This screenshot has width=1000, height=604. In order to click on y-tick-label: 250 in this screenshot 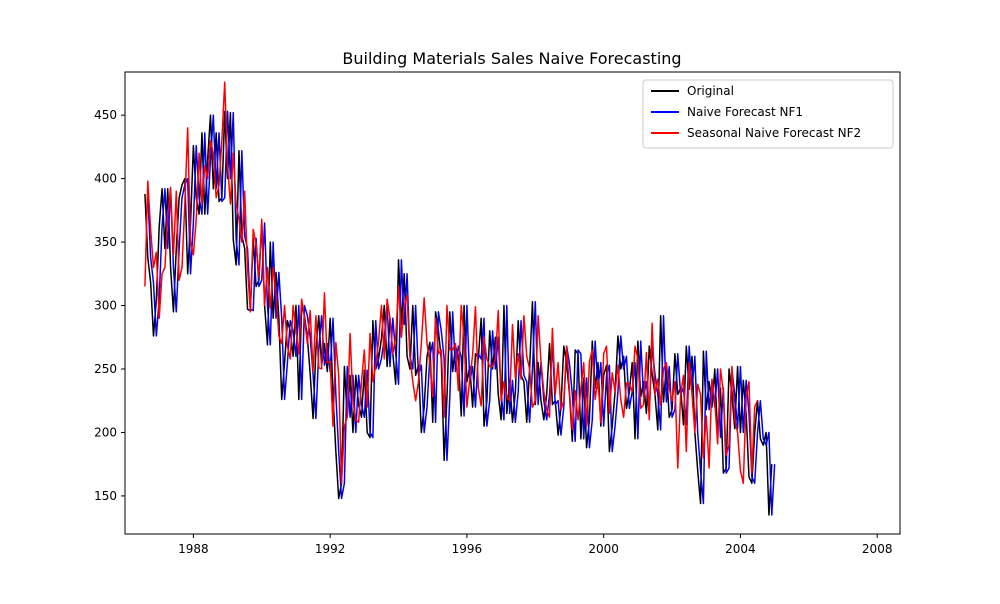, I will do `click(105, 369)`.